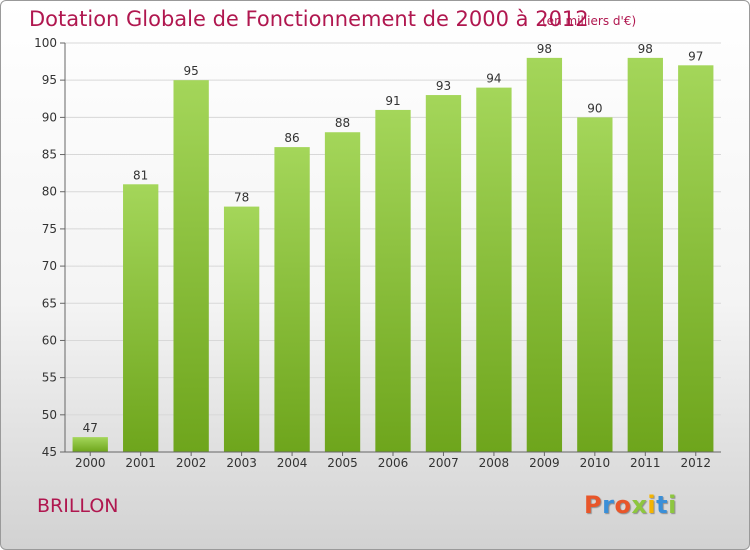 The height and width of the screenshot is (550, 750). Describe the element at coordinates (443, 86) in the screenshot. I see `bar-value-label: 93` at that location.